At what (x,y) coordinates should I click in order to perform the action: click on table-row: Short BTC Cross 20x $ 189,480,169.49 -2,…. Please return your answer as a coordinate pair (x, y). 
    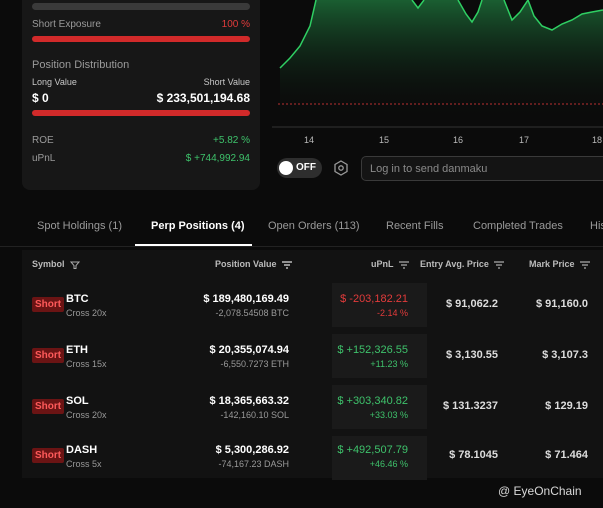
    Looking at the image, I should click on (312, 305).